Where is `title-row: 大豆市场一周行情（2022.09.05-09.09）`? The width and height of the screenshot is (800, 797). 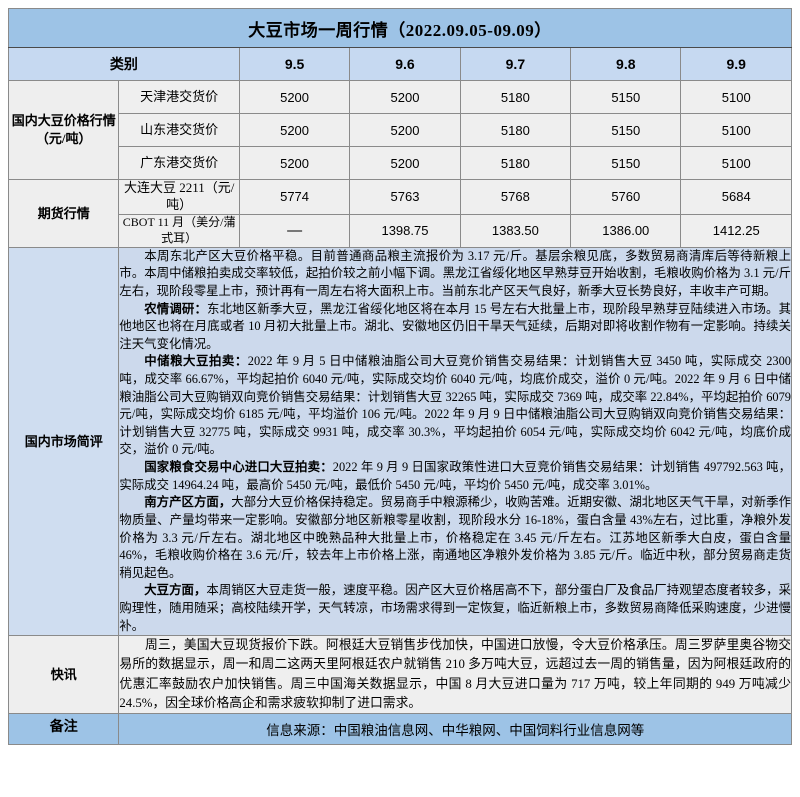 title-row: 大豆市场一周行情（2022.09.05-09.09） is located at coordinates (400, 28).